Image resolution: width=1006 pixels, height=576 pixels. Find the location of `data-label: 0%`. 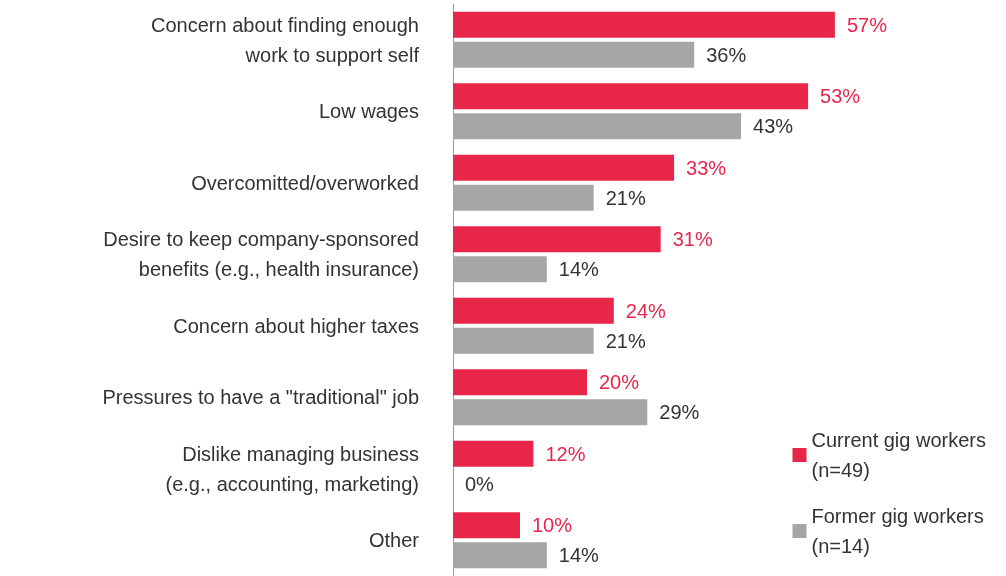

data-label: 0% is located at coordinates (480, 483).